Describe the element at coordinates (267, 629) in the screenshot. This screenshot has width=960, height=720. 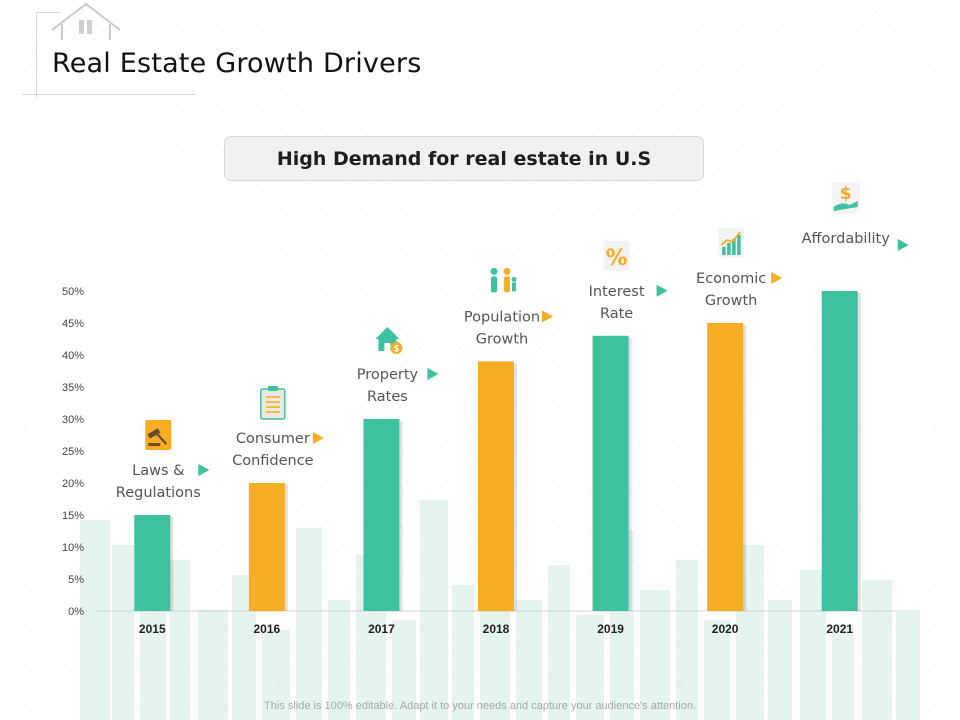
I see `x-tick-label: 2016` at that location.